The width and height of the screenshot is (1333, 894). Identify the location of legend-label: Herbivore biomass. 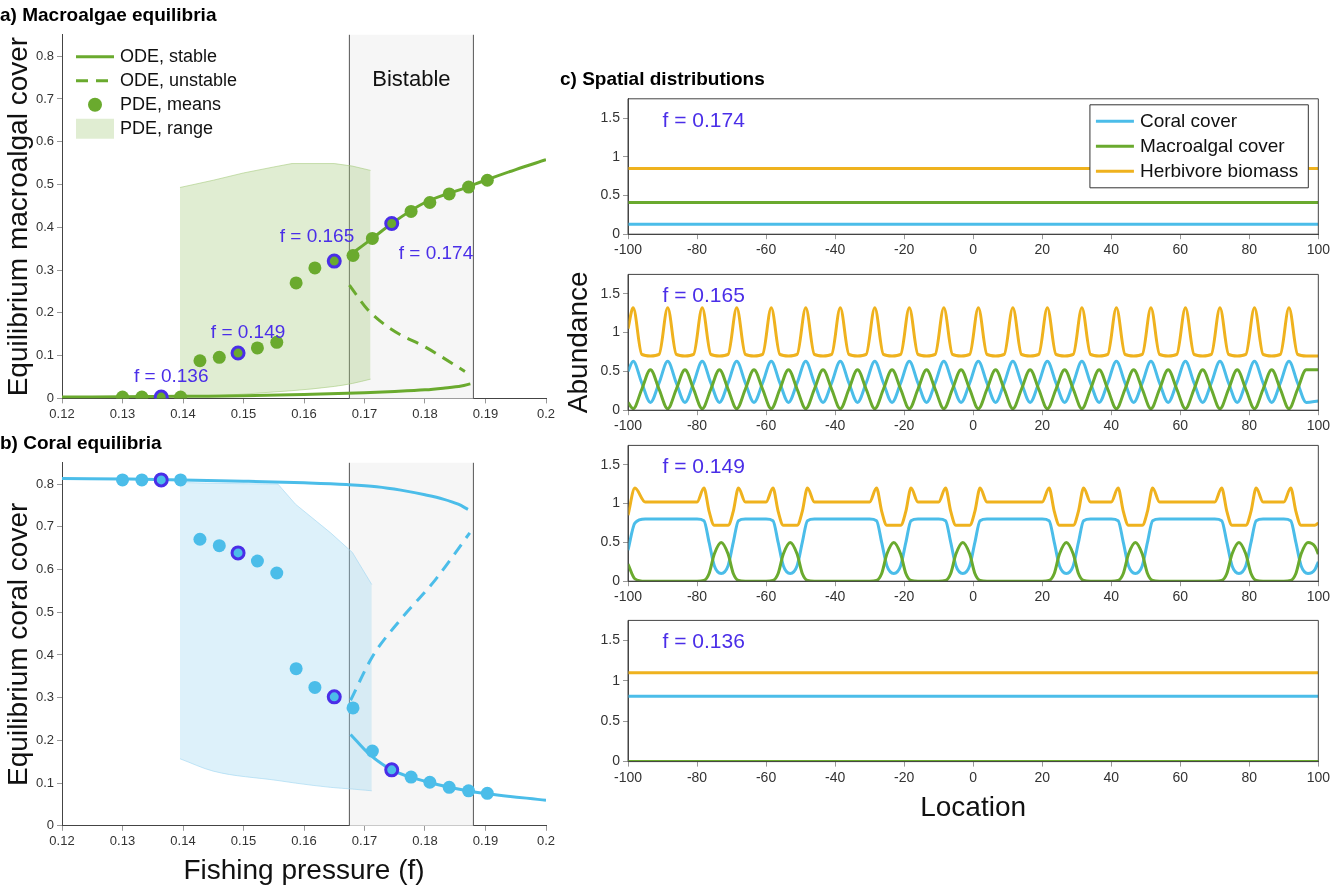
(1219, 170).